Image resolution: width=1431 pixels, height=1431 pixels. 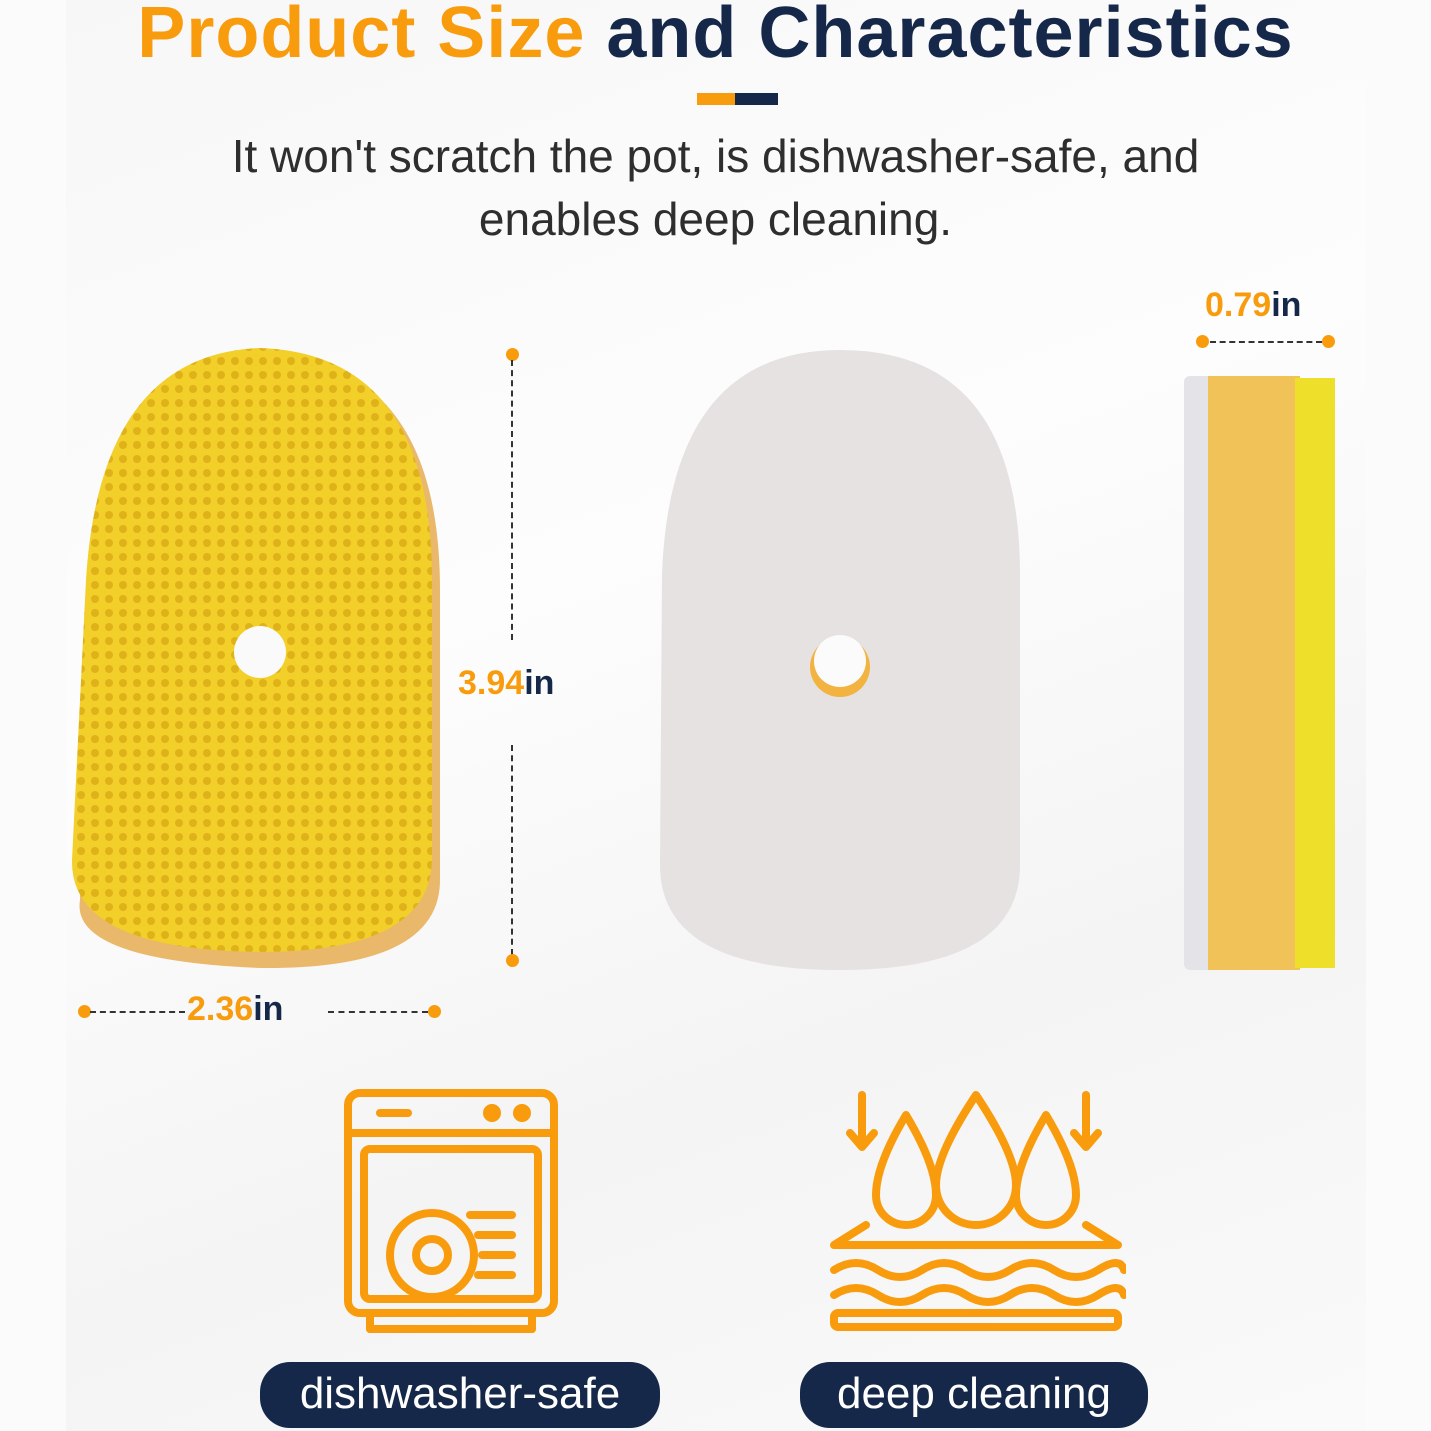 I want to click on dishwasher-icon, so click(x=451, y=1211).